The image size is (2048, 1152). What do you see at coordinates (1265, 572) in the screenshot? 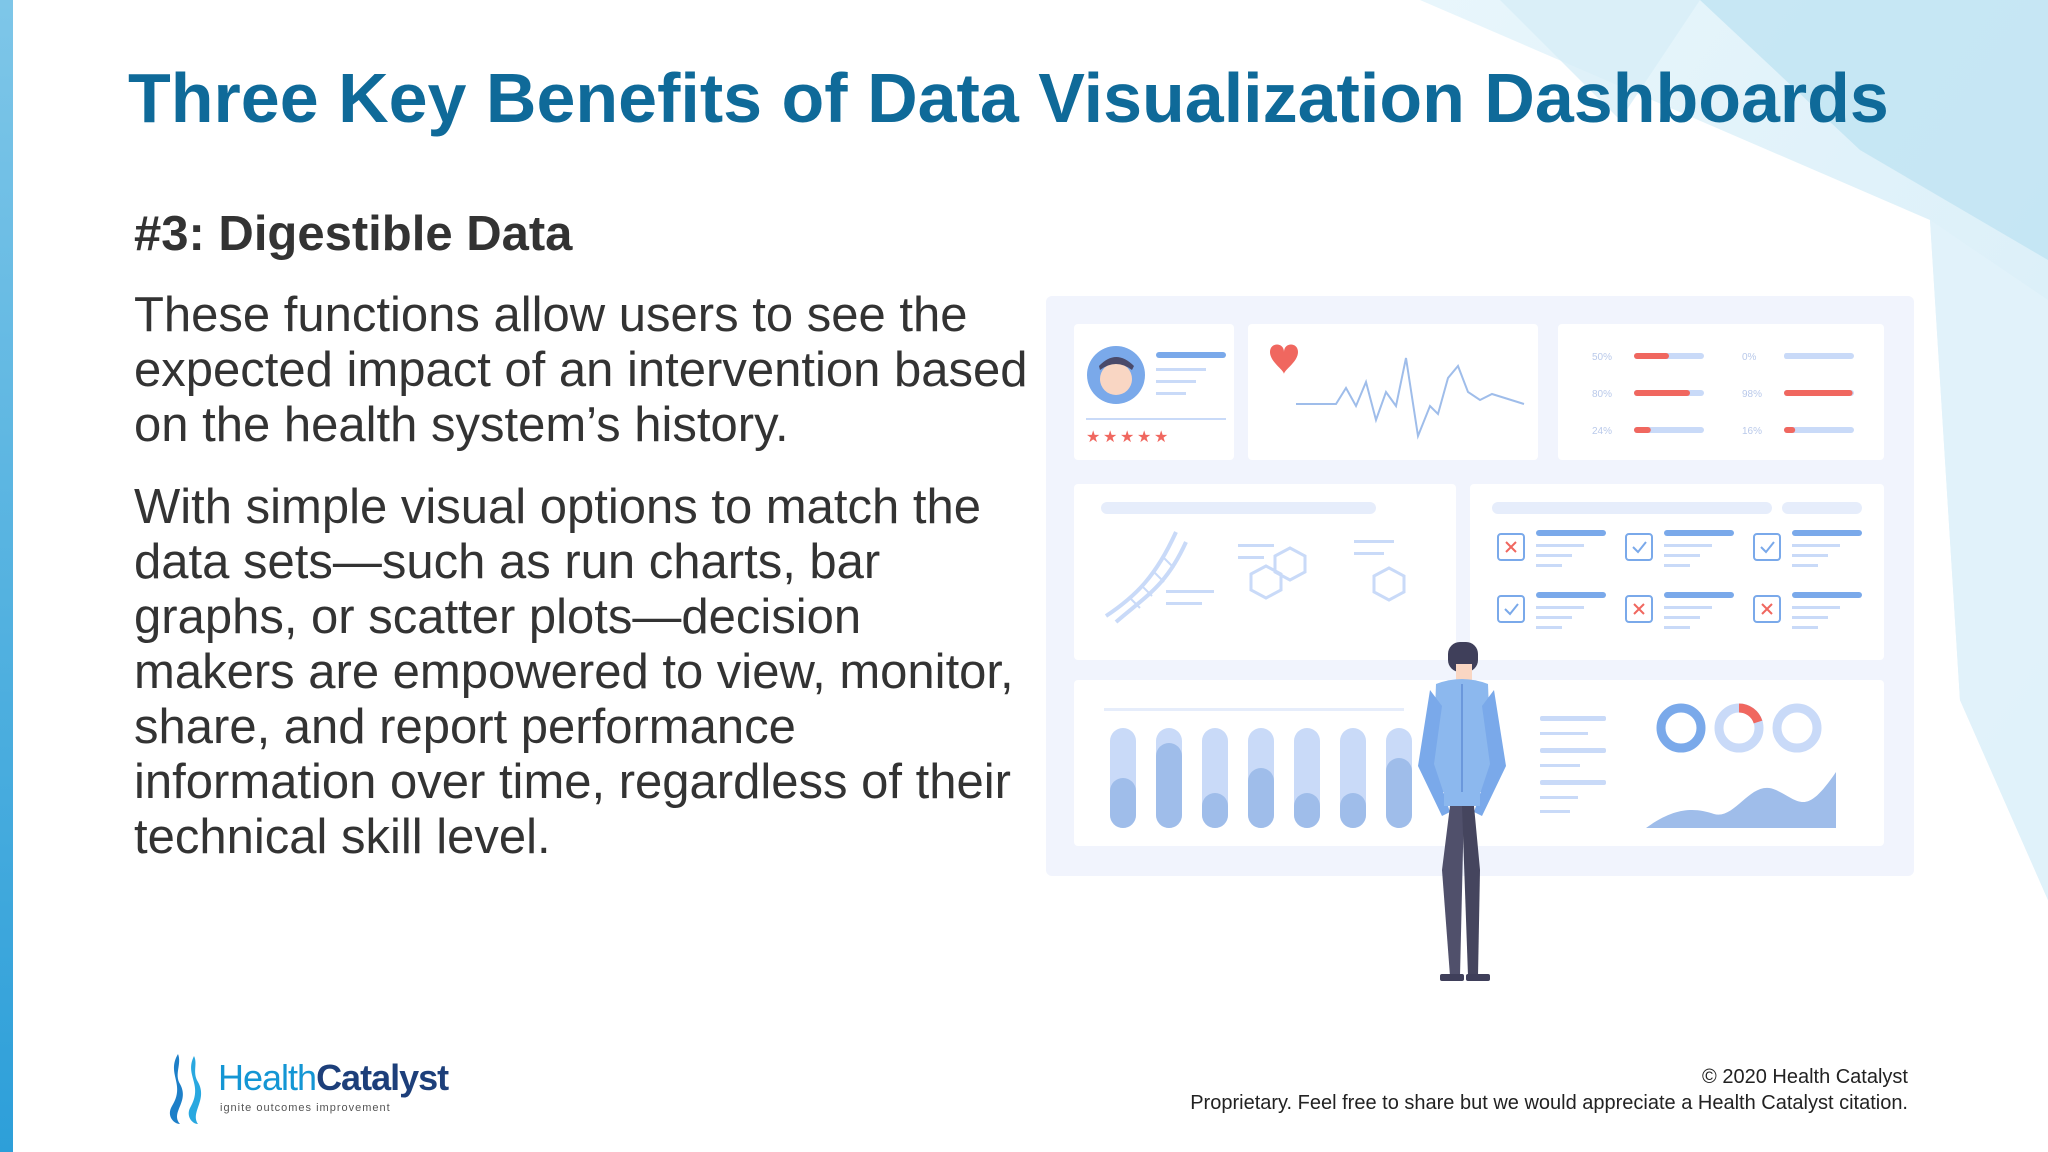
I see `dna-card` at bounding box center [1265, 572].